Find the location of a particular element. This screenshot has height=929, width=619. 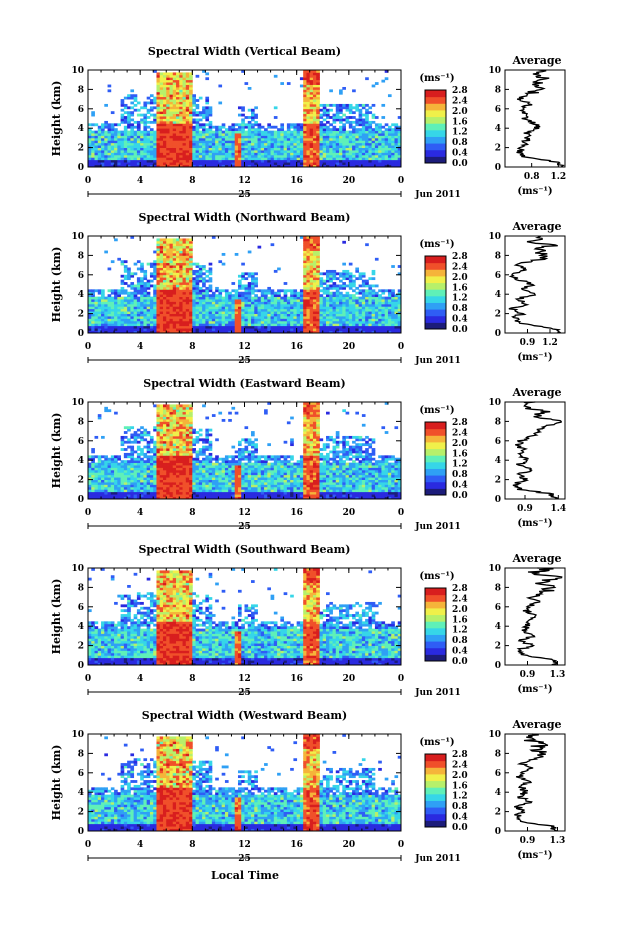

x-tick-label: 8 is located at coordinates (192, 181).